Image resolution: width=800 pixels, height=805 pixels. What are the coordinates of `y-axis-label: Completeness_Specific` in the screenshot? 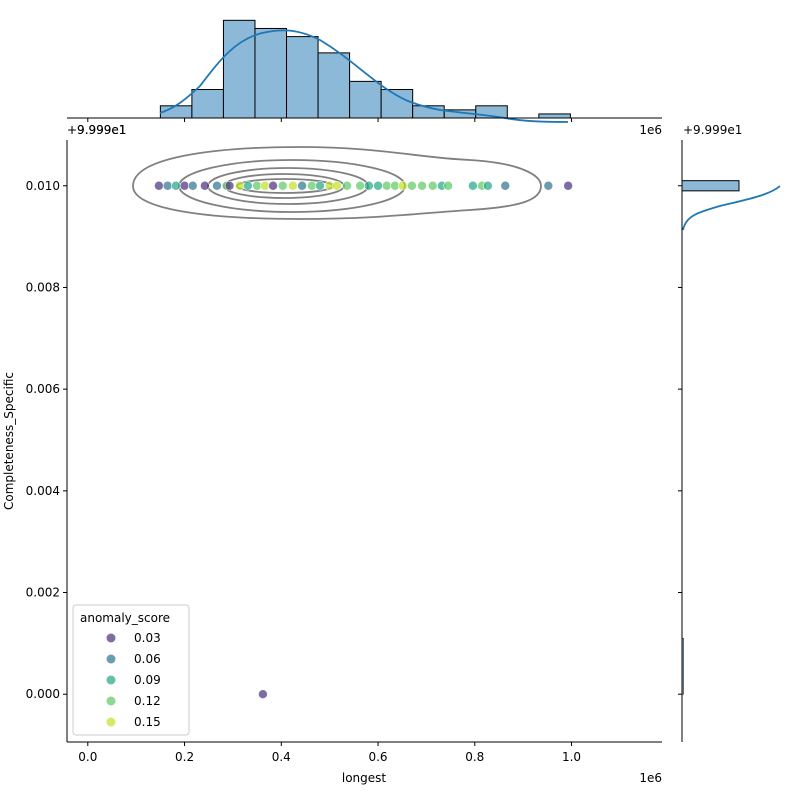 It's located at (9, 441).